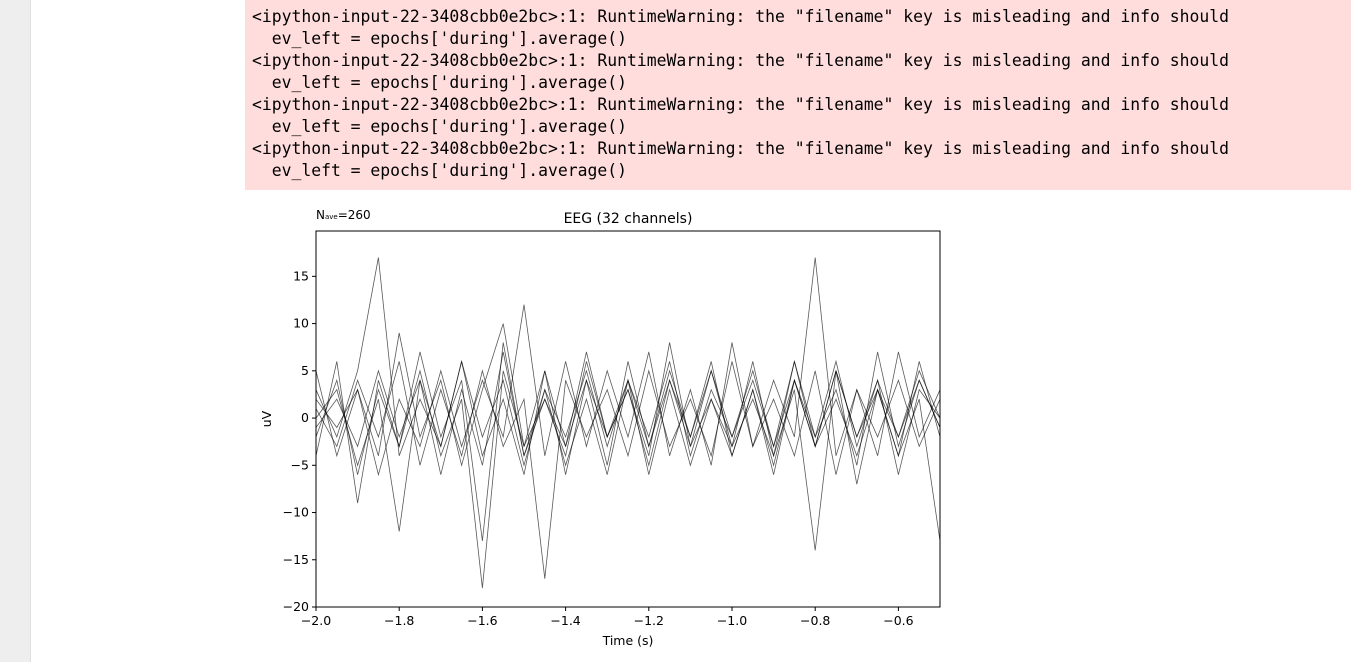 This screenshot has width=1351, height=662. I want to click on y-tick-label: −15, so click(296, 559).